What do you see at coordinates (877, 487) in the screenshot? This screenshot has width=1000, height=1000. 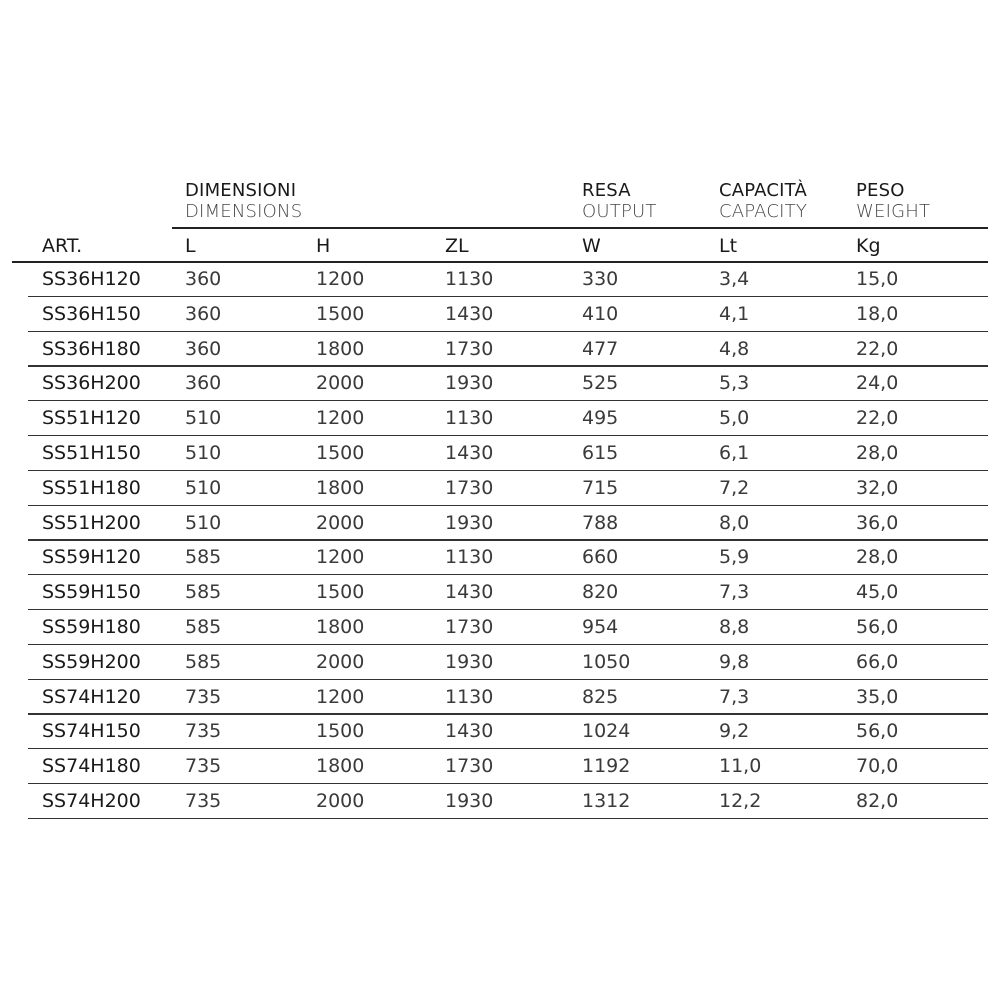 I see `cell-kg: 32,0` at bounding box center [877, 487].